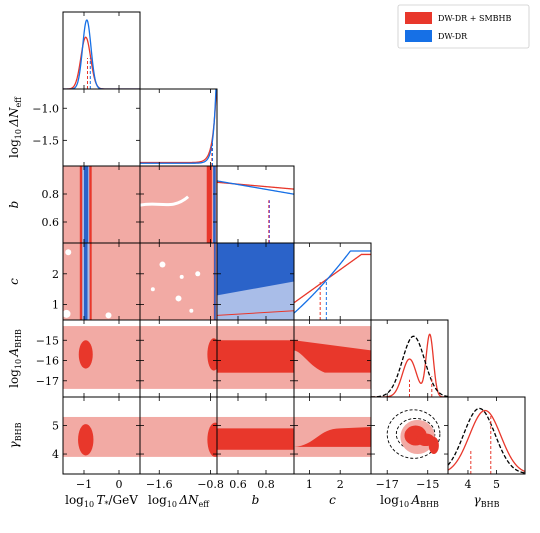 The image size is (540, 533). I want to click on panel-T-g, so click(101, 436).